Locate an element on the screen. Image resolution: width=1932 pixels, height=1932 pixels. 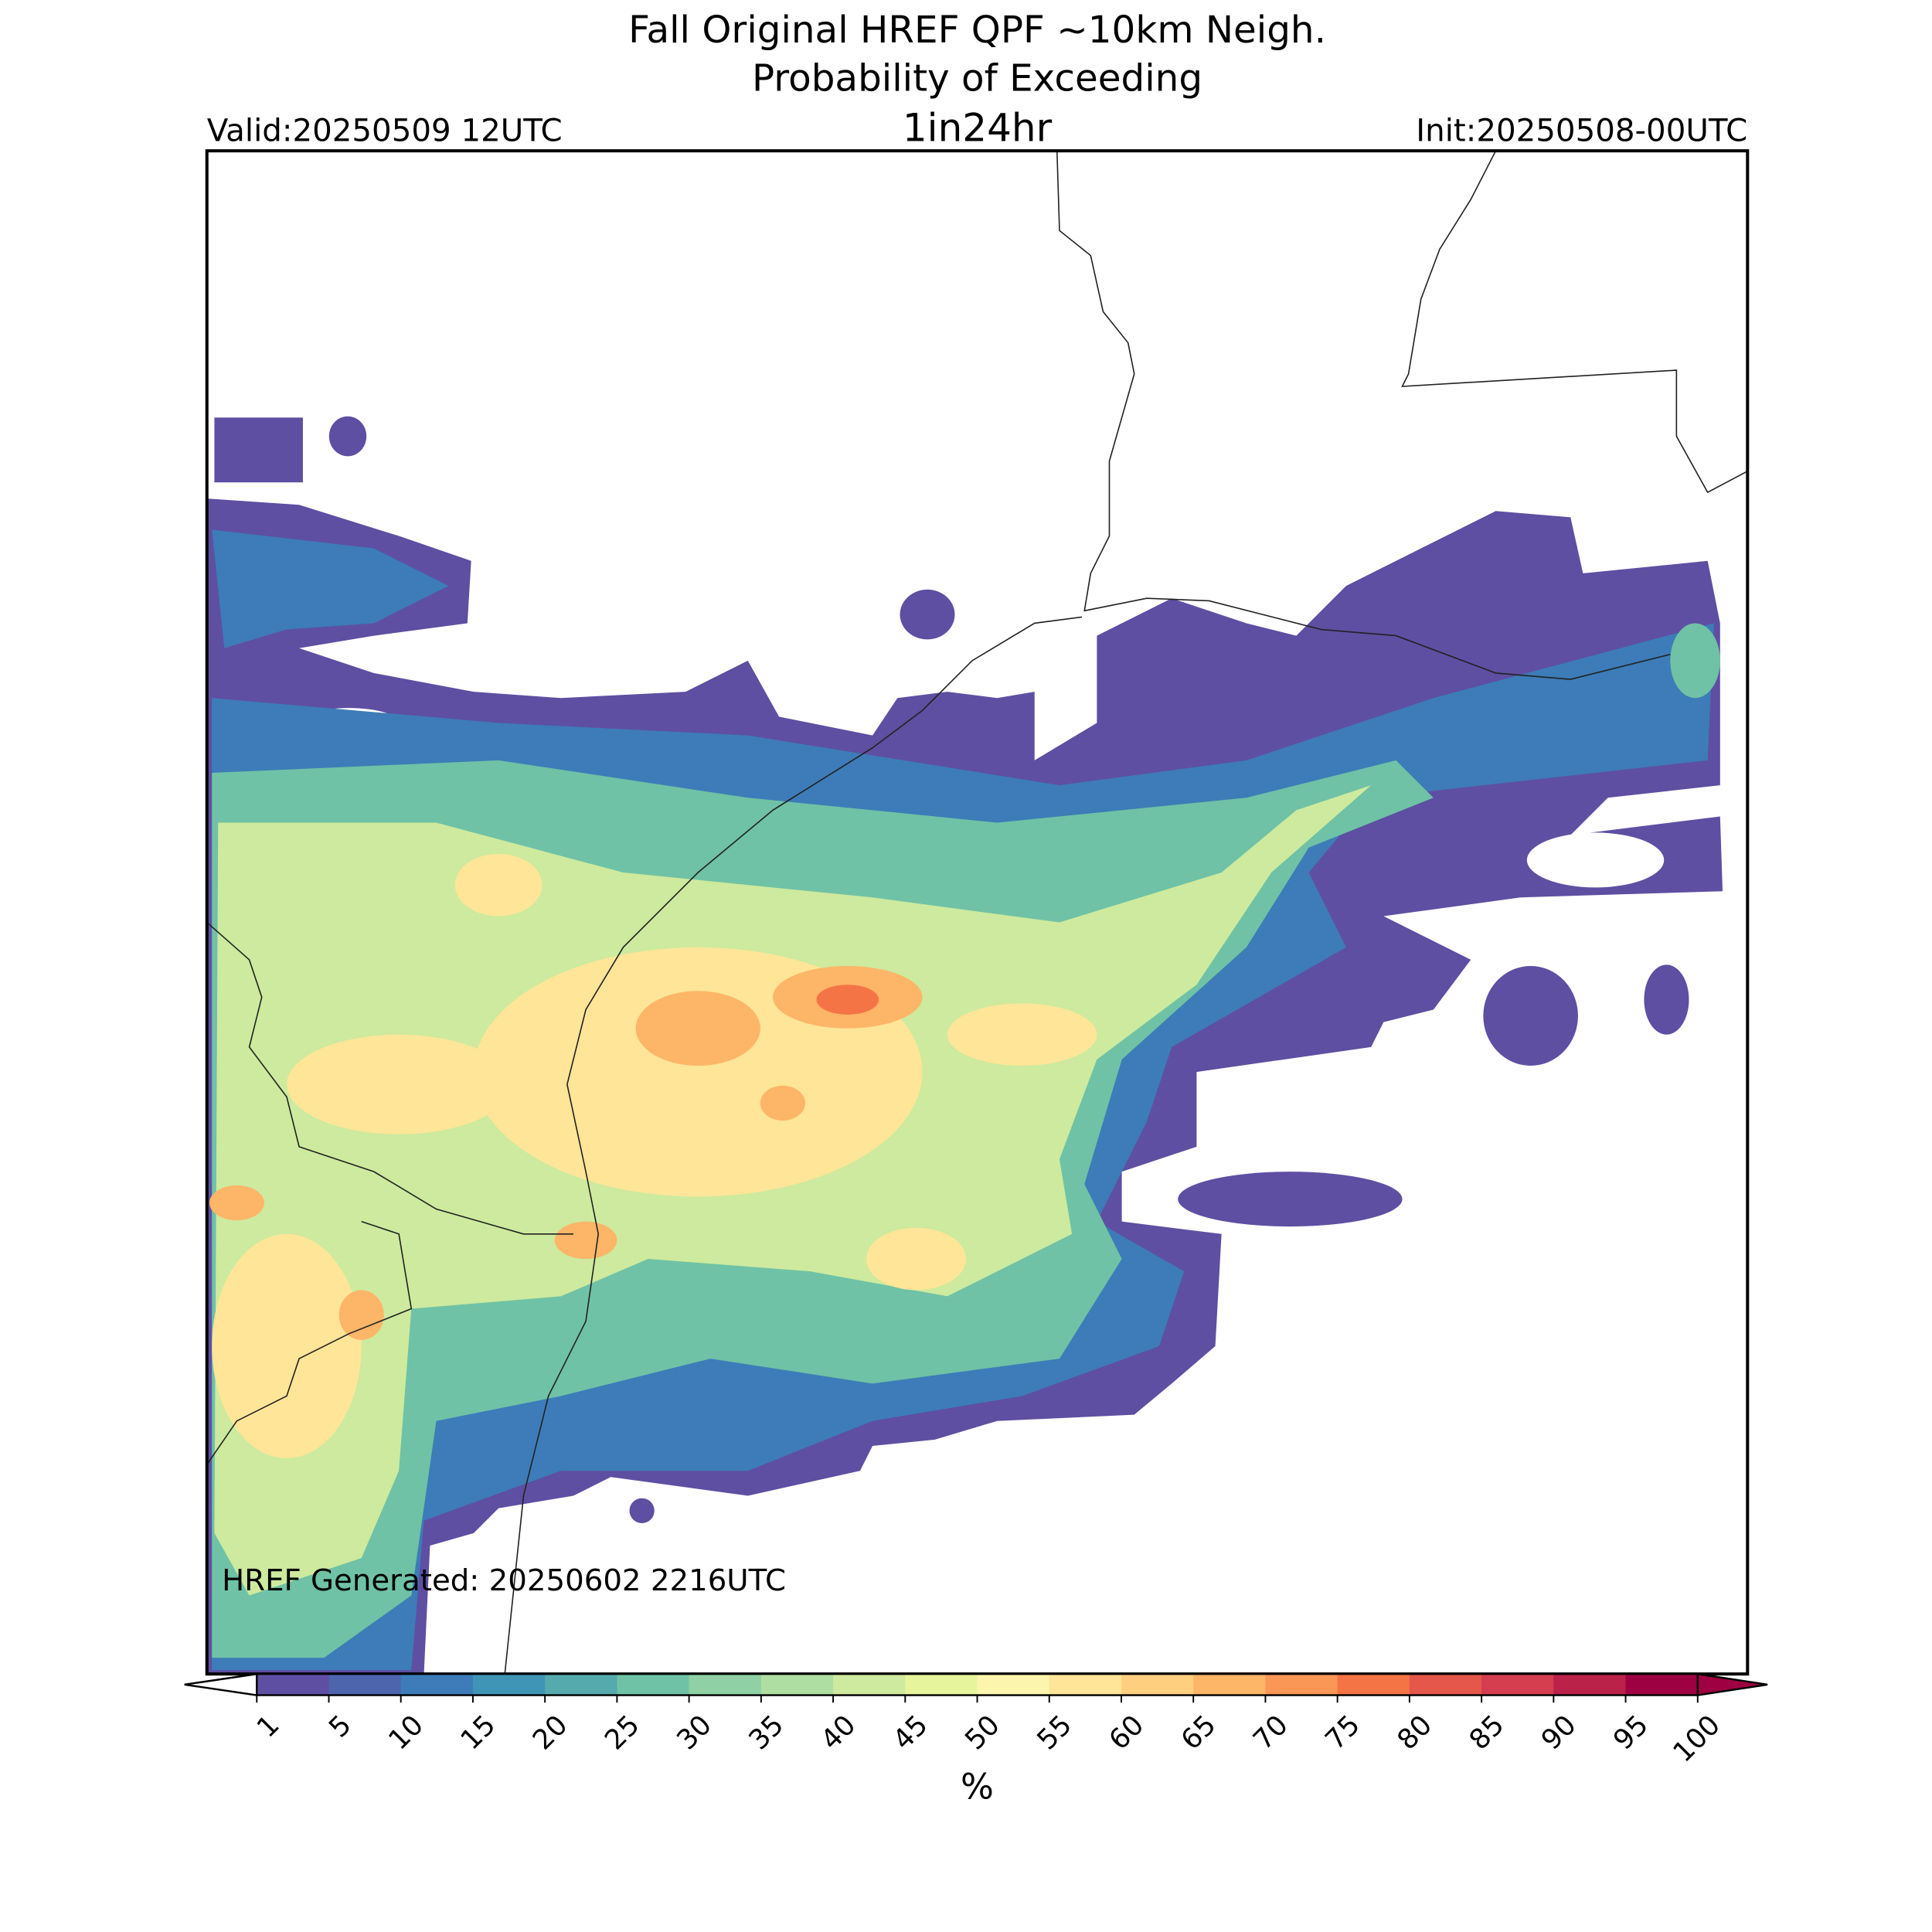
colorbar-tick-label: 40 is located at coordinates (838, 1733).